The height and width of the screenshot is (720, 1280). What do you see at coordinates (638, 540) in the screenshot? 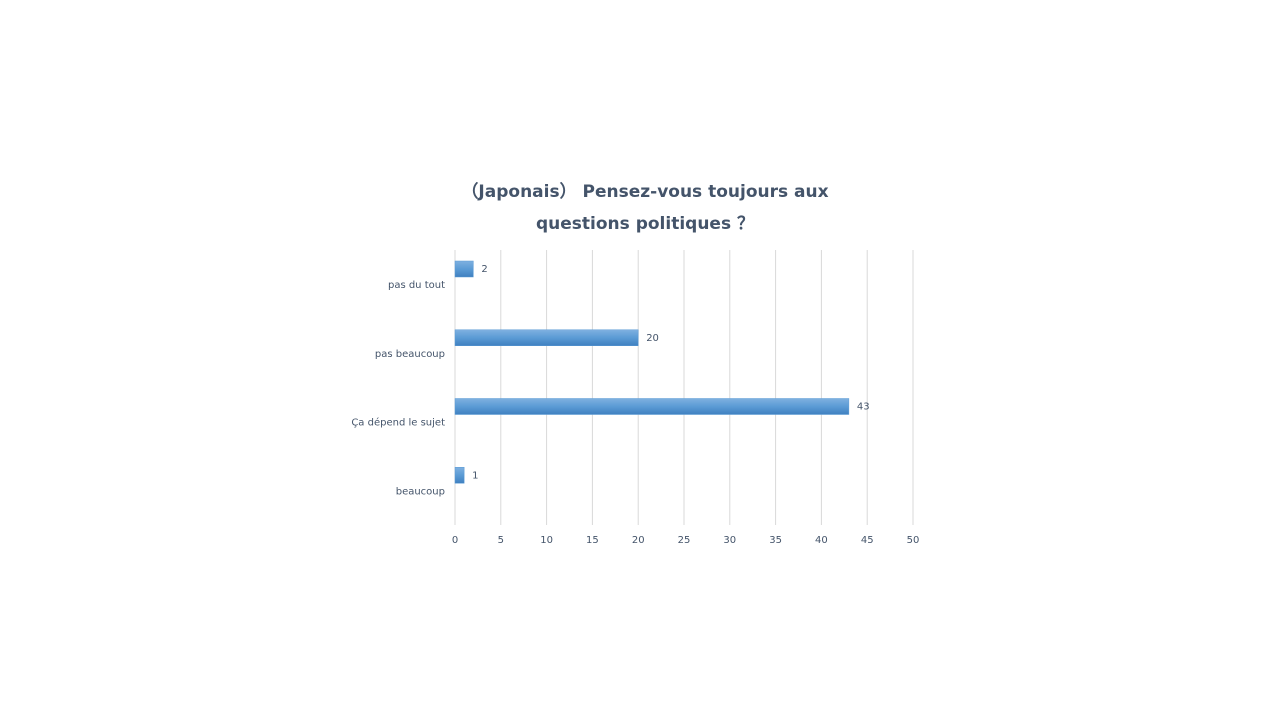
I see `x-tick-label: 20` at bounding box center [638, 540].